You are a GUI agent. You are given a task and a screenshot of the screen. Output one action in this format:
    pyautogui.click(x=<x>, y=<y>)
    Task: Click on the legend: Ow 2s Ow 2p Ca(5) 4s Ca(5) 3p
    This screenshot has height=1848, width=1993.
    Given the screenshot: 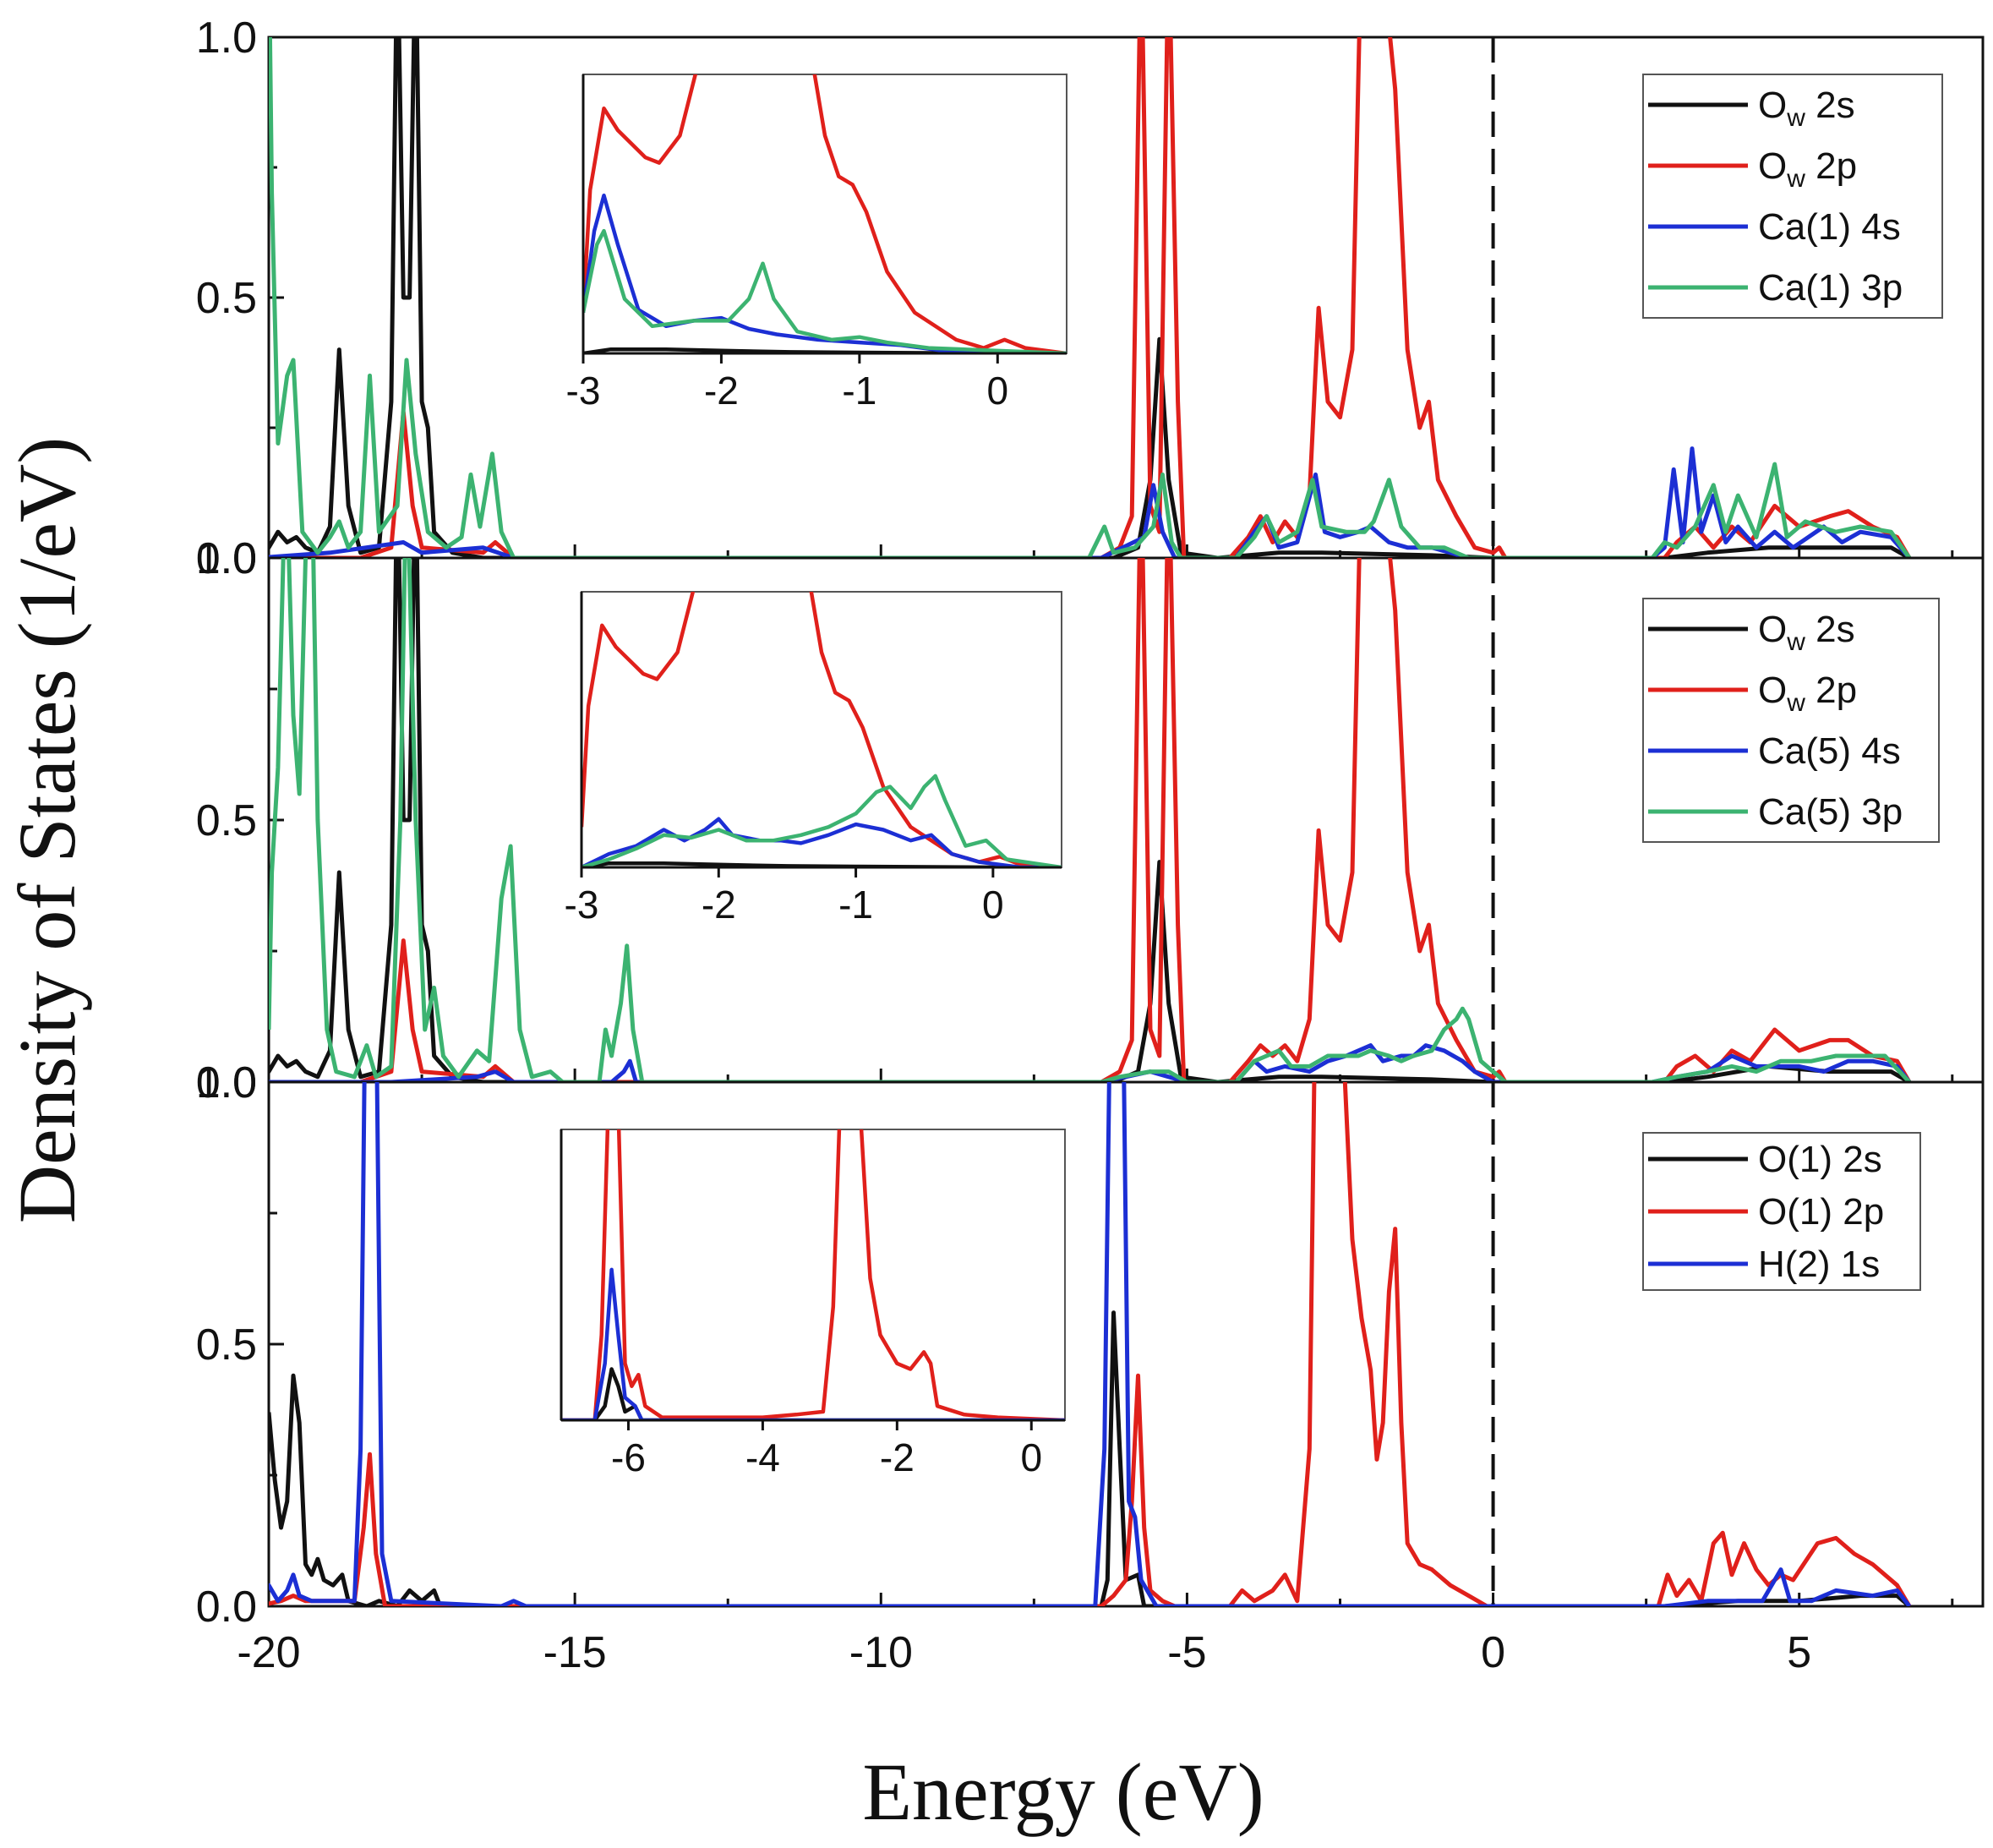 What is the action you would take?
    pyautogui.click(x=1791, y=720)
    